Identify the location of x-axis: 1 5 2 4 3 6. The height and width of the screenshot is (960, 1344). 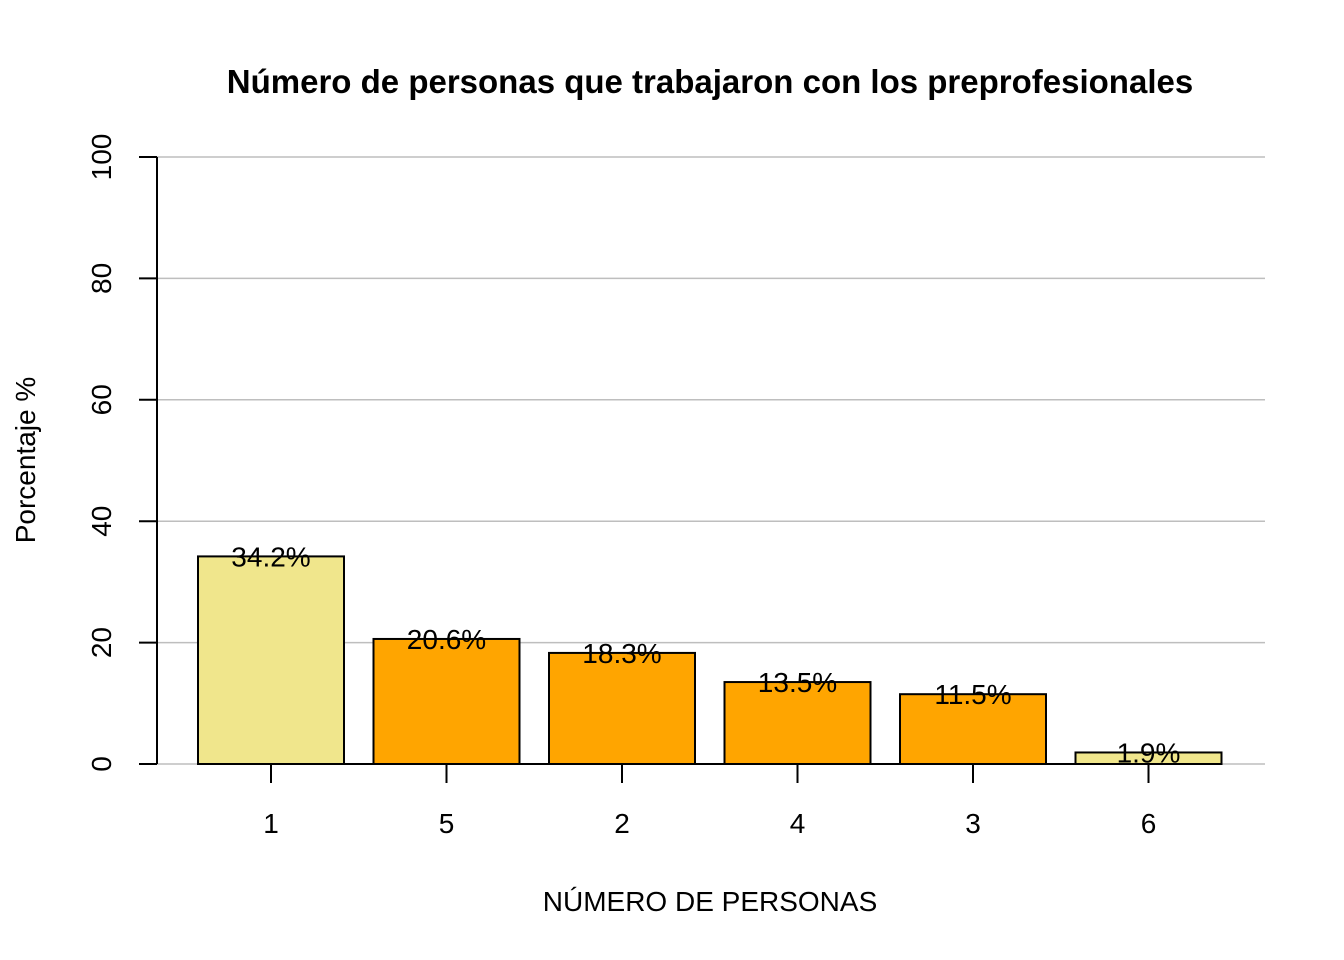
(710, 801).